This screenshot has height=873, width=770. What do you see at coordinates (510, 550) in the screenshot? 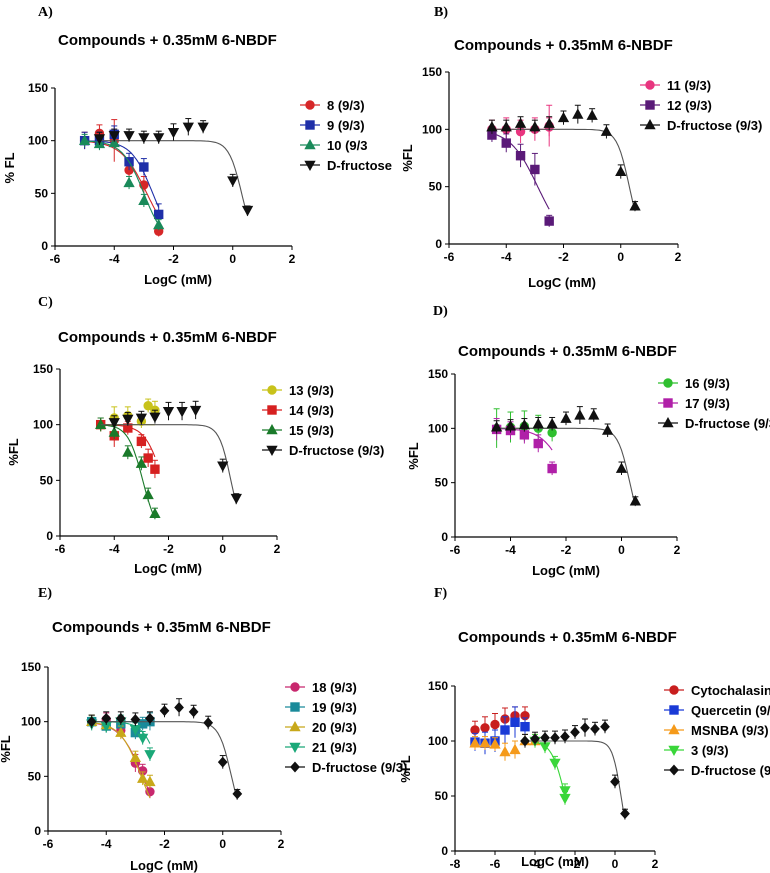
I see `x-tick-label: -4` at bounding box center [510, 550].